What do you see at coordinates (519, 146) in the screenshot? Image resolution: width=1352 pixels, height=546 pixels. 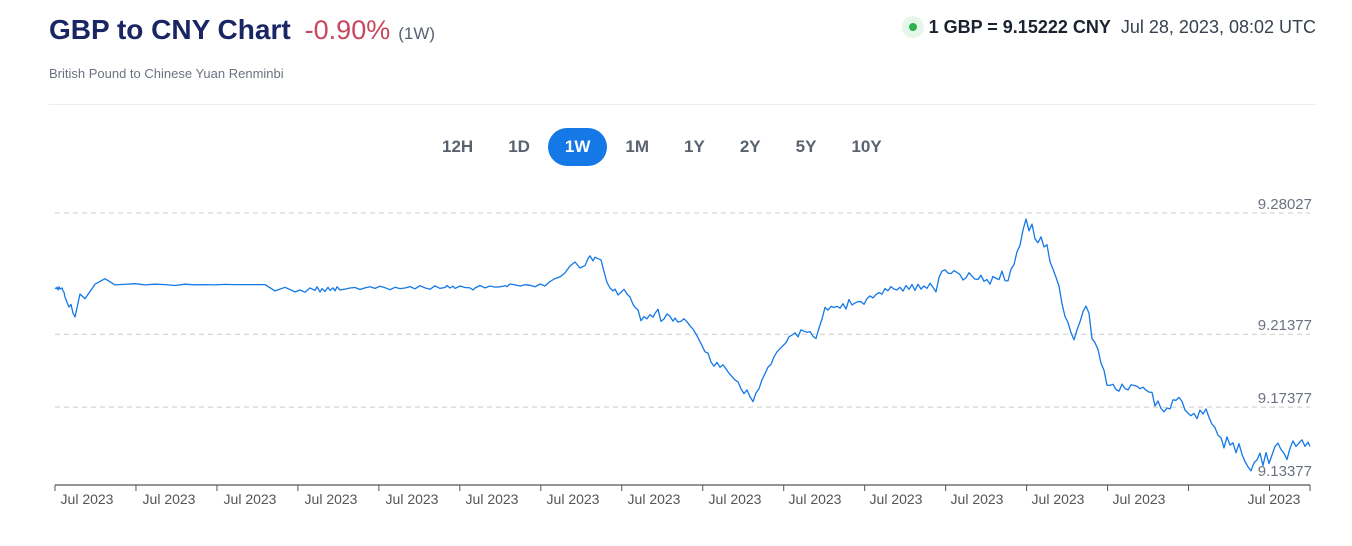 I see `tab-1d: 1D` at bounding box center [519, 146].